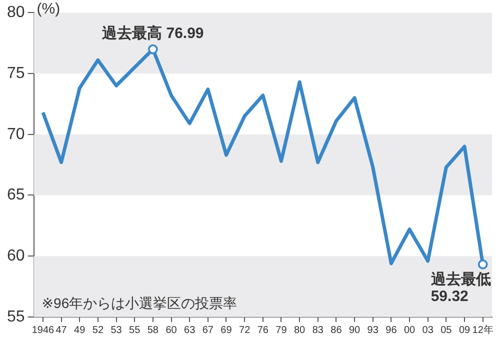 The height and width of the screenshot is (342, 504). What do you see at coordinates (16, 195) in the screenshot?
I see `y-tick-label: 65` at bounding box center [16, 195].